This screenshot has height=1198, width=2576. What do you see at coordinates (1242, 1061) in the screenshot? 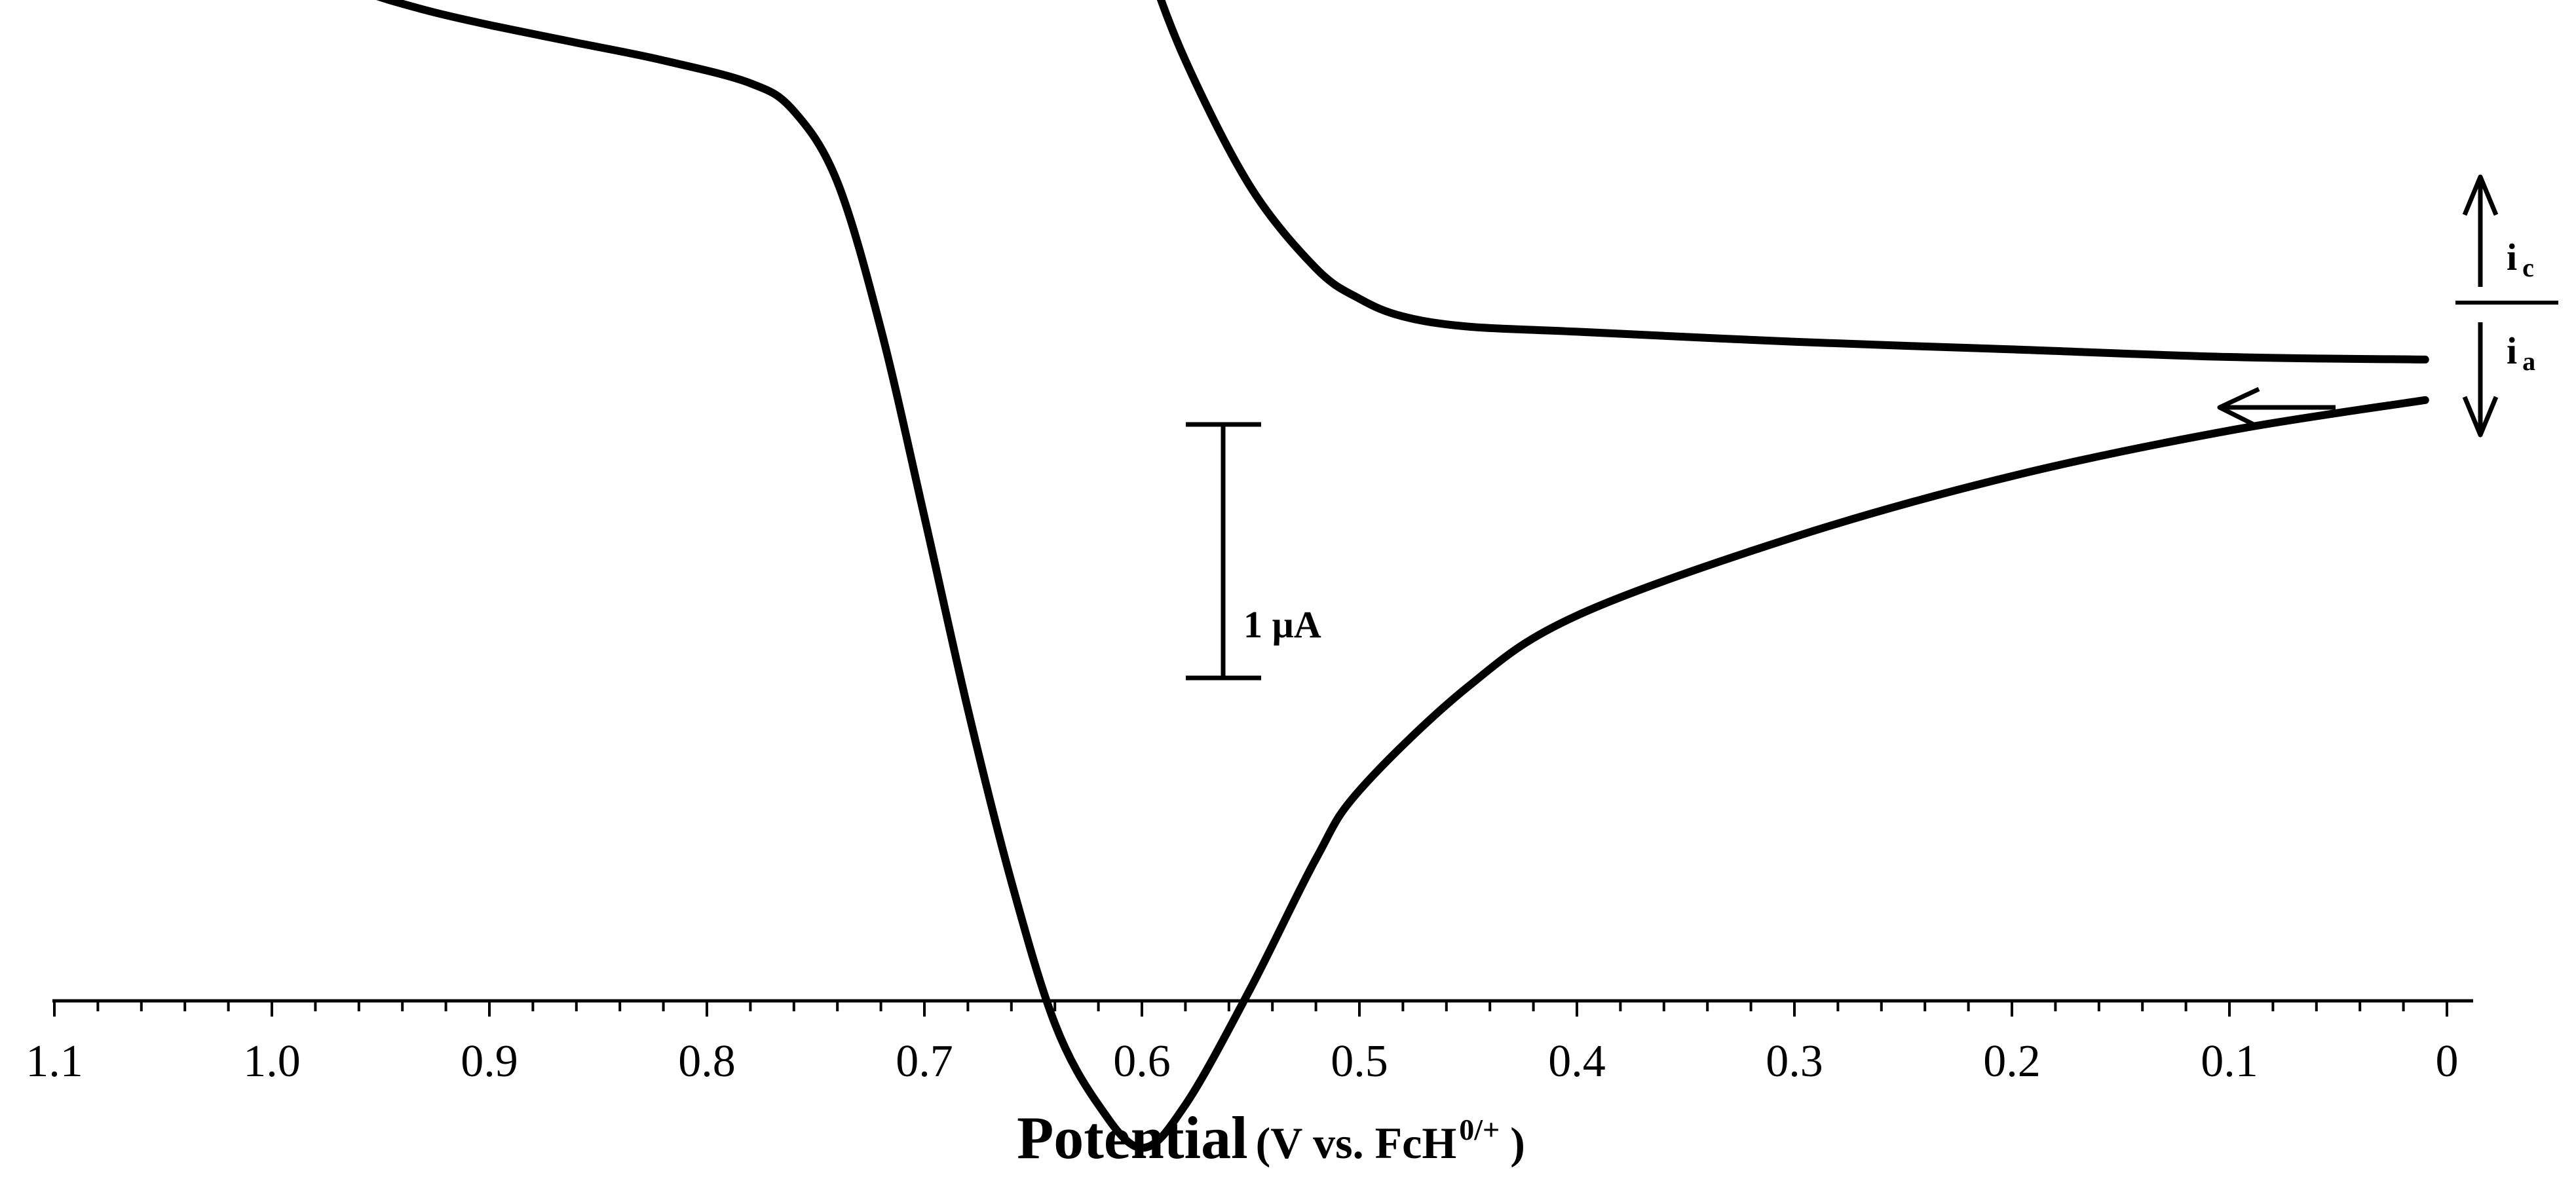
I see `x-tick-labels: 1.1 1.0 0.9 0.8 0.7 0.6 0.5 0.4 0.3 0.2 0.1 0` at bounding box center [1242, 1061].